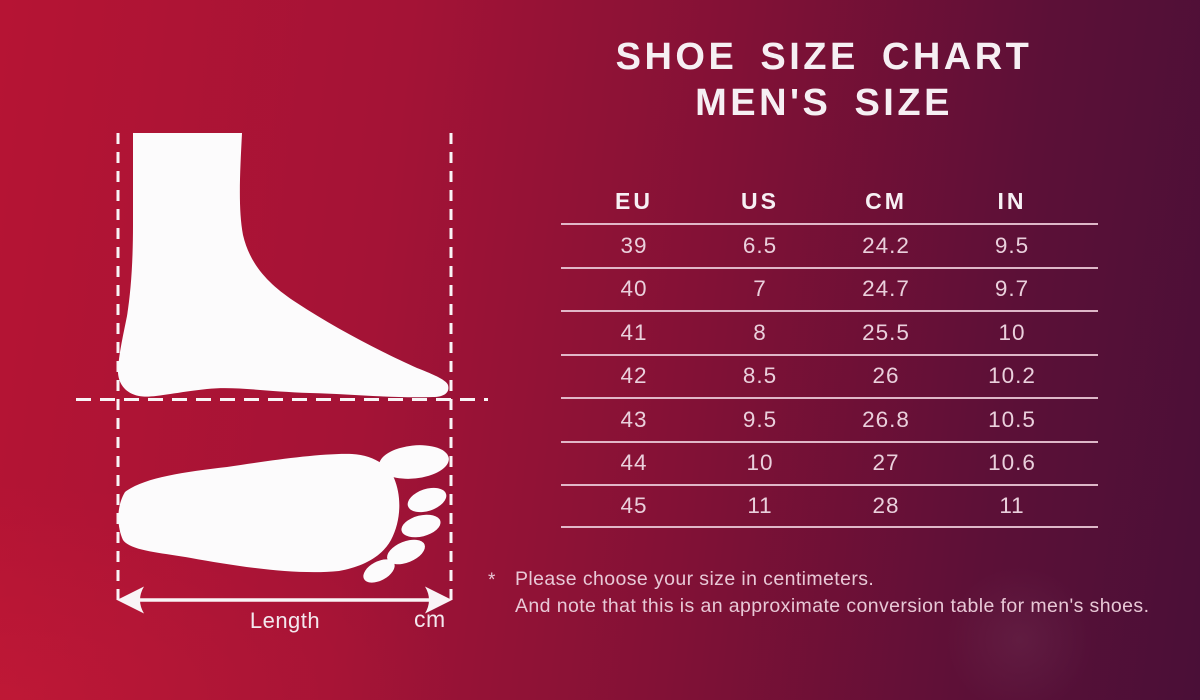 This screenshot has width=1200, height=700. Describe the element at coordinates (829, 506) in the screenshot. I see `table-row: 45 11 28 11` at that location.